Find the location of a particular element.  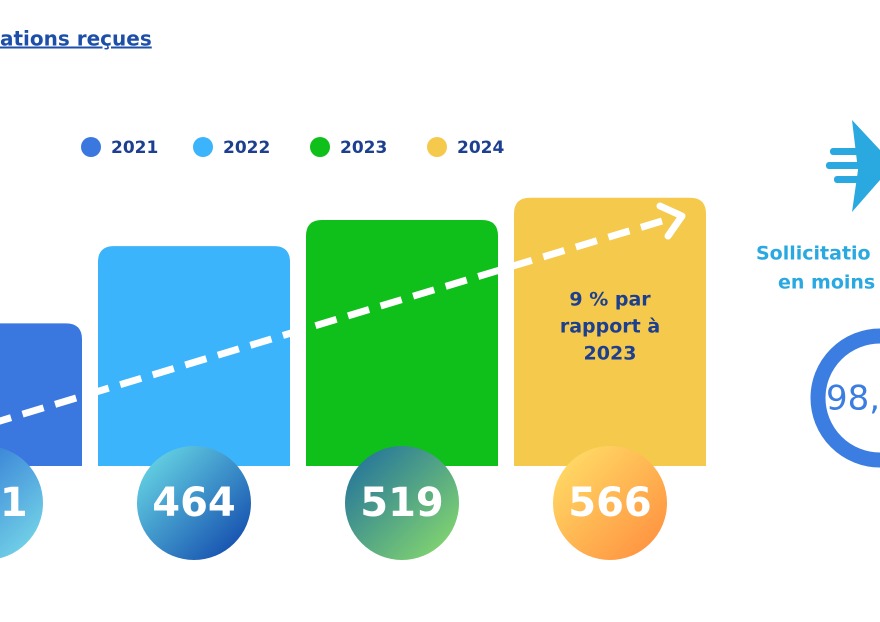

value-label: 519 is located at coordinates (402, 503).